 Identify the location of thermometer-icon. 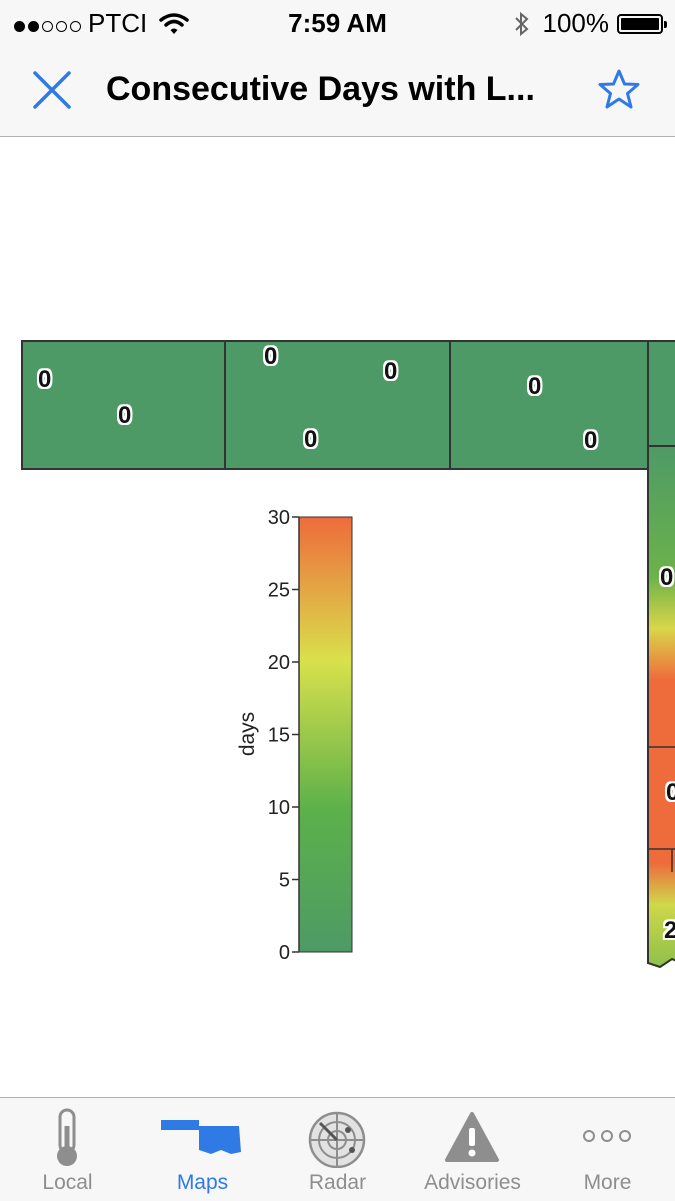
(67, 1137).